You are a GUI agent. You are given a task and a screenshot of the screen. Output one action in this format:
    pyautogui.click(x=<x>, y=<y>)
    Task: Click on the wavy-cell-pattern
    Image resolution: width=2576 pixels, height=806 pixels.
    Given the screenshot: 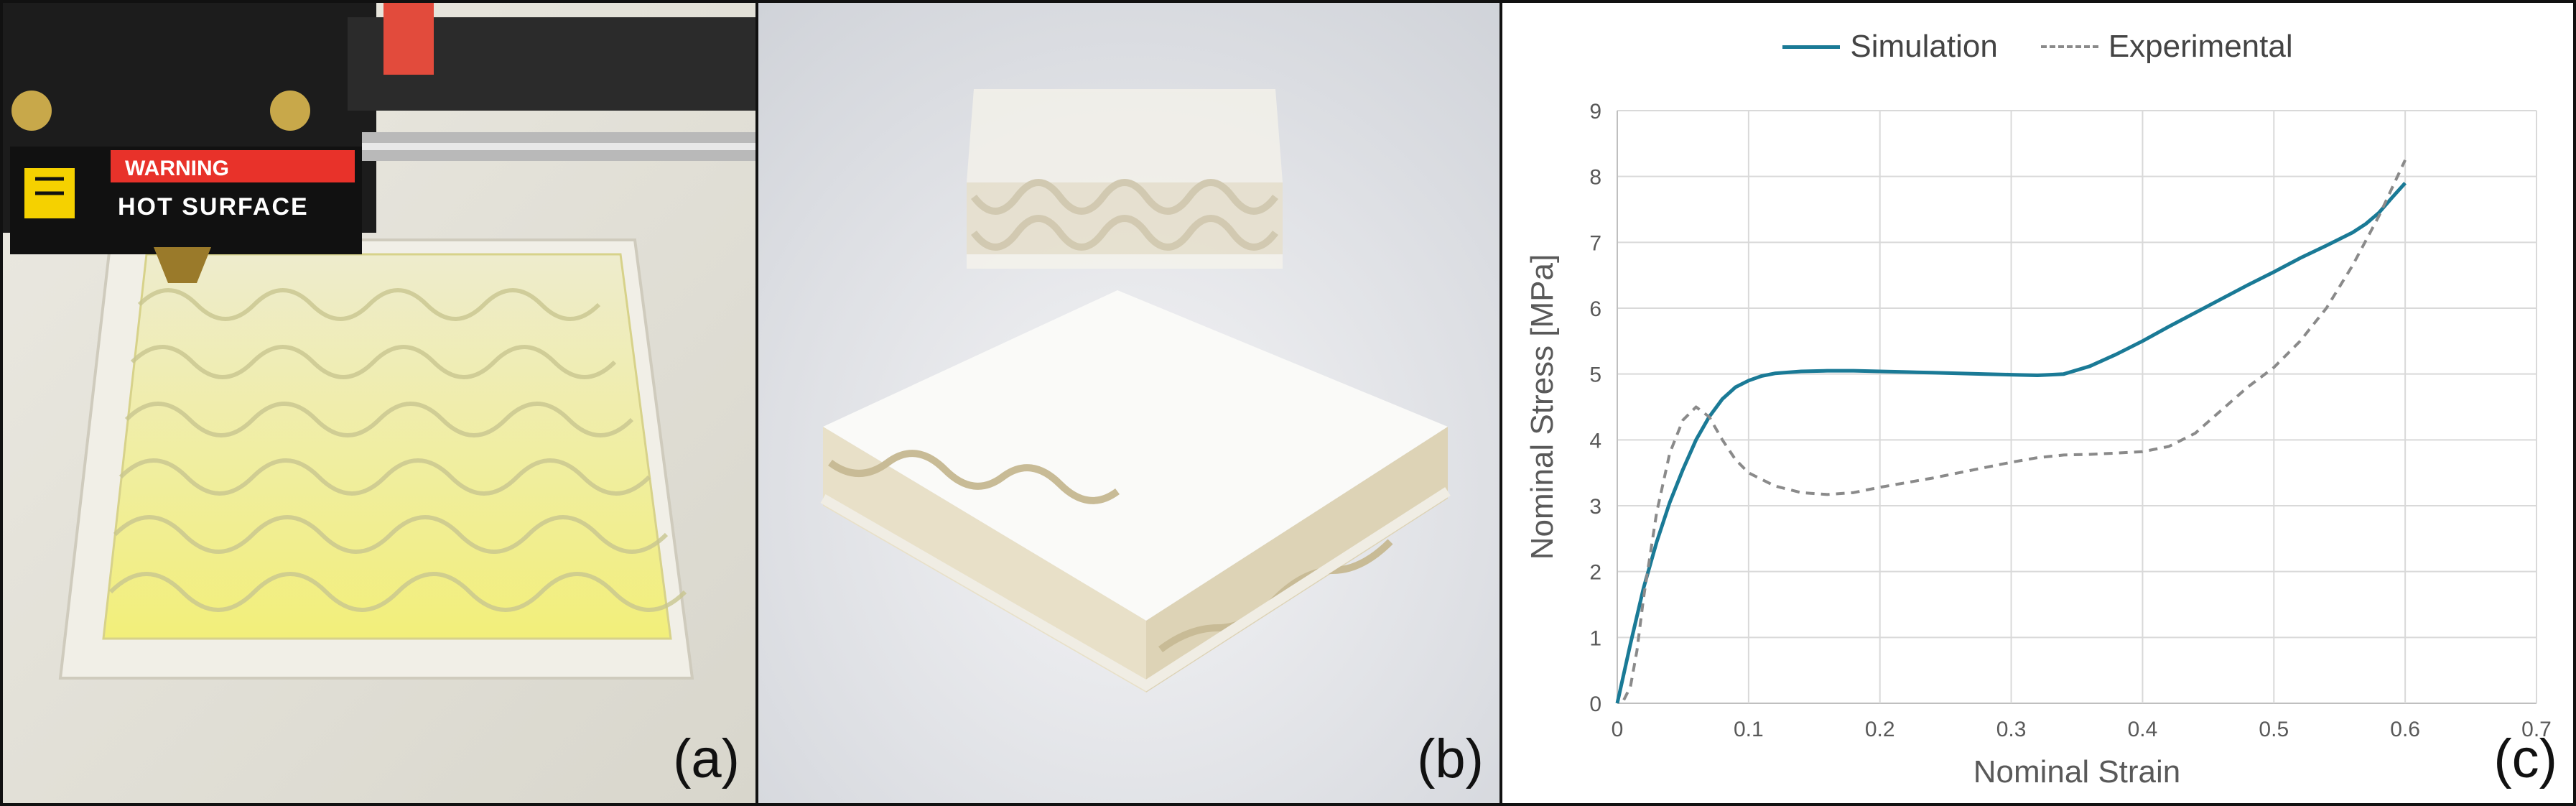 What is the action you would take?
    pyautogui.click(x=398, y=450)
    